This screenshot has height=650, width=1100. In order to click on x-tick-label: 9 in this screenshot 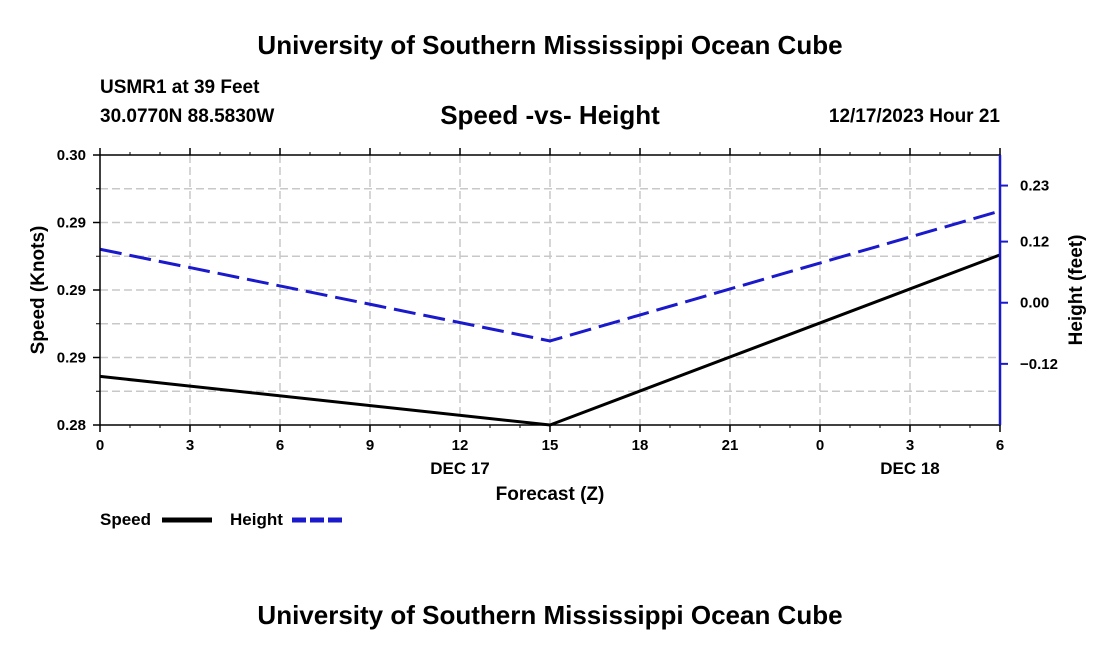, I will do `click(370, 445)`.